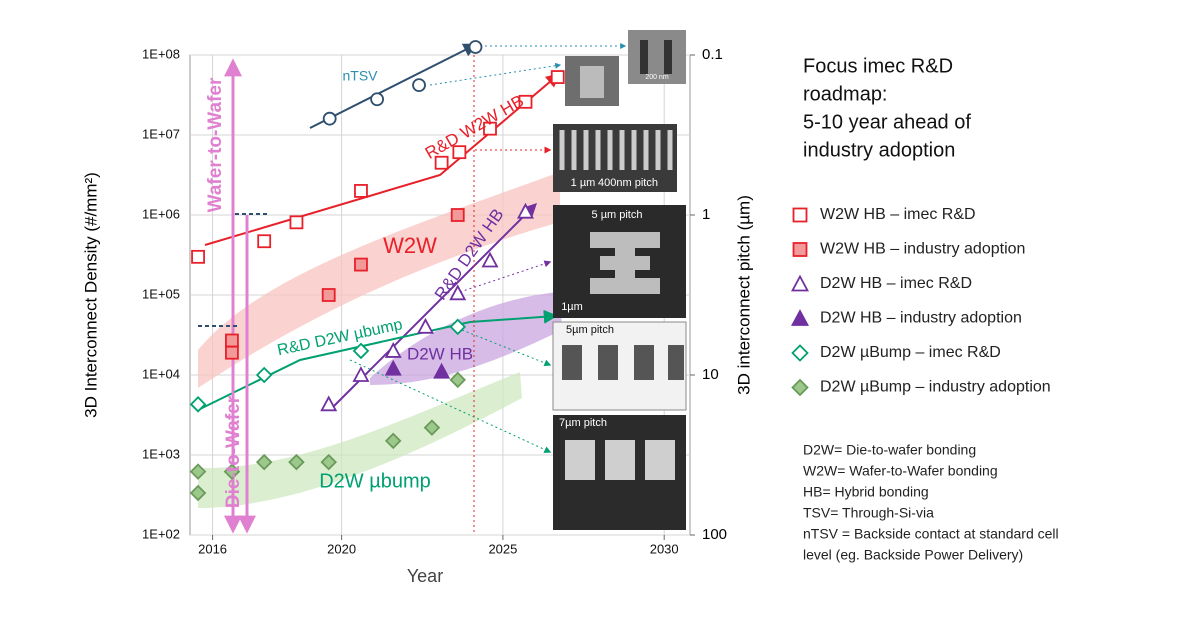  I want to click on x-tick-label: 2025, so click(502, 548).